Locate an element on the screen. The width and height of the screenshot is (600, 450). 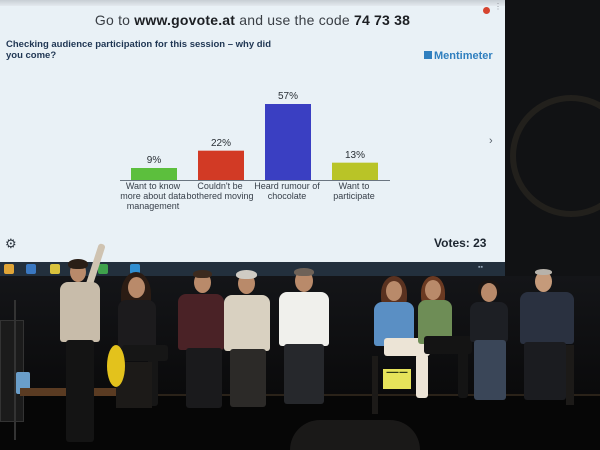
vote-url: www.govote.at is located at coordinates (185, 20).